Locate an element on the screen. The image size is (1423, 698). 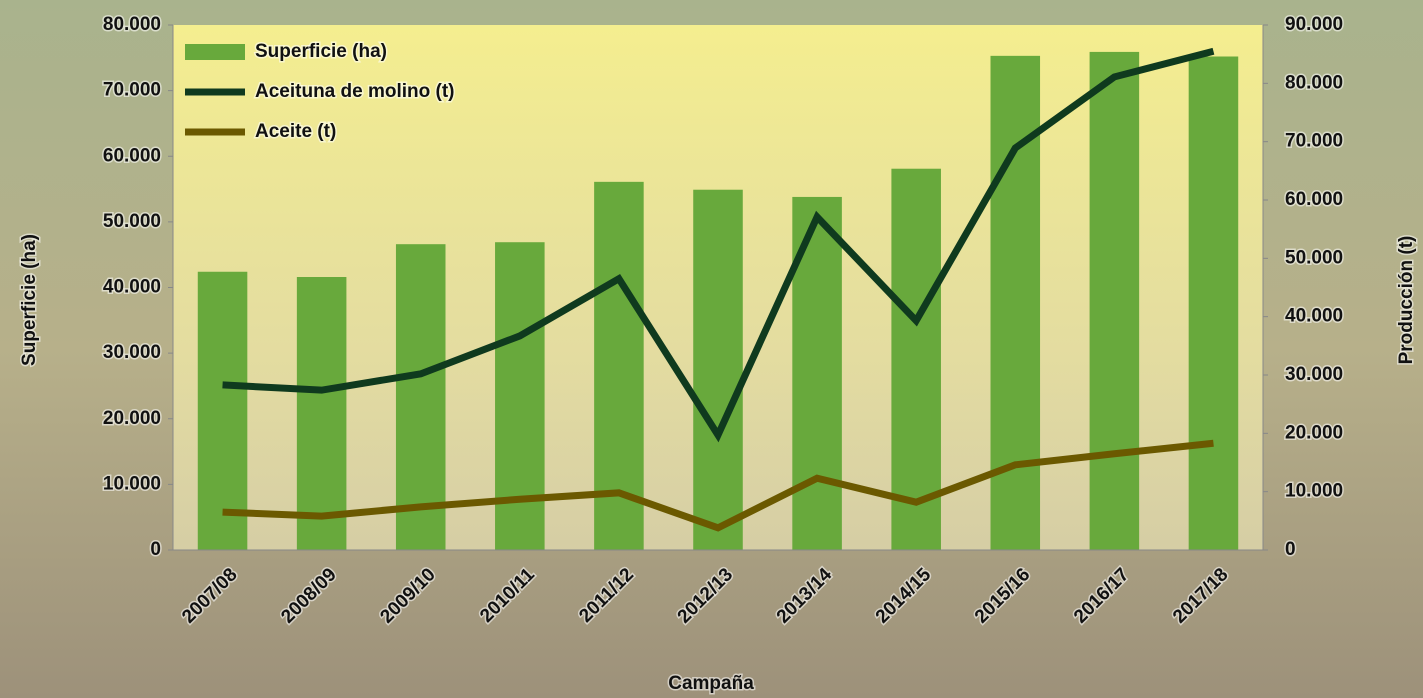
legend-label: Aceite (t) is located at coordinates (295, 131).